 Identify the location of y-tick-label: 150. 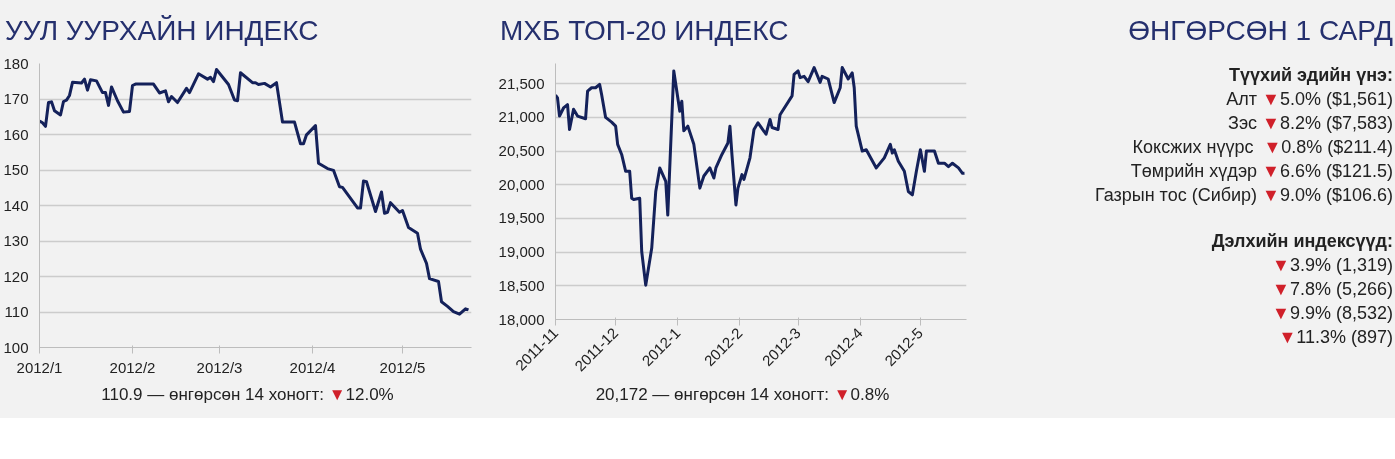
(16, 169).